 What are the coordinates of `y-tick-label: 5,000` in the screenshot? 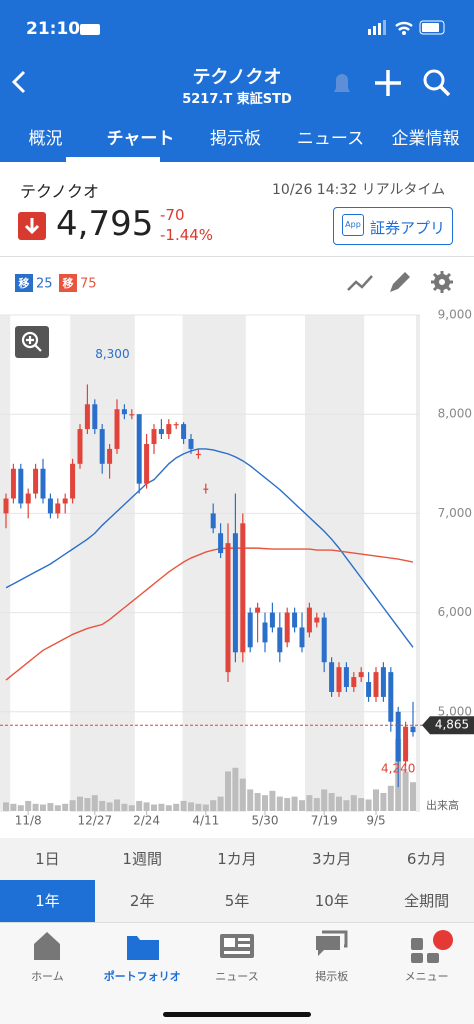 It's located at (455, 711).